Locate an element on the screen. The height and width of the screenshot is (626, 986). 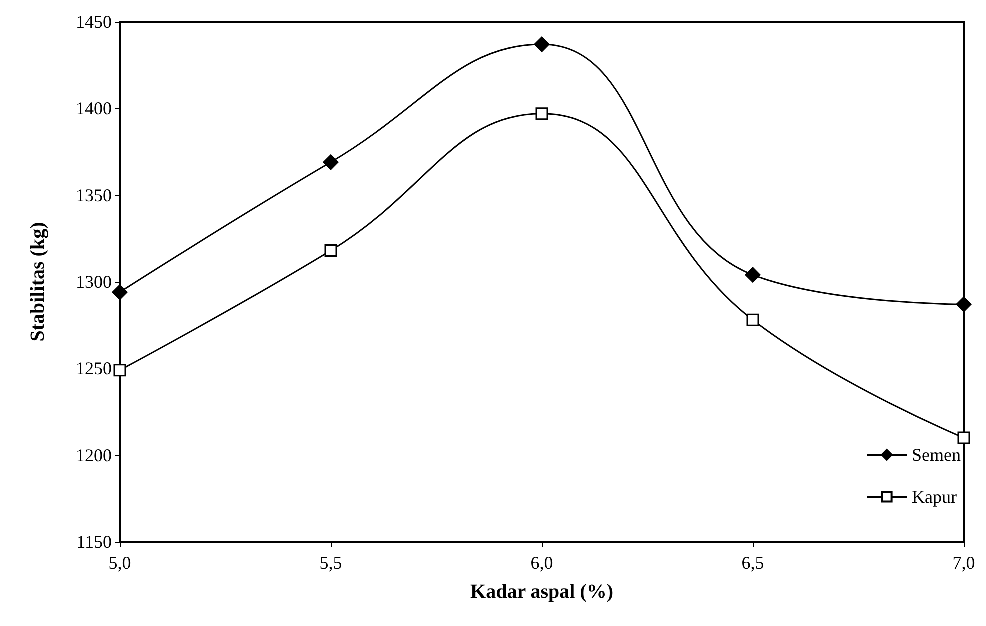
y-tick-label: 1350 is located at coordinates (94, 195).